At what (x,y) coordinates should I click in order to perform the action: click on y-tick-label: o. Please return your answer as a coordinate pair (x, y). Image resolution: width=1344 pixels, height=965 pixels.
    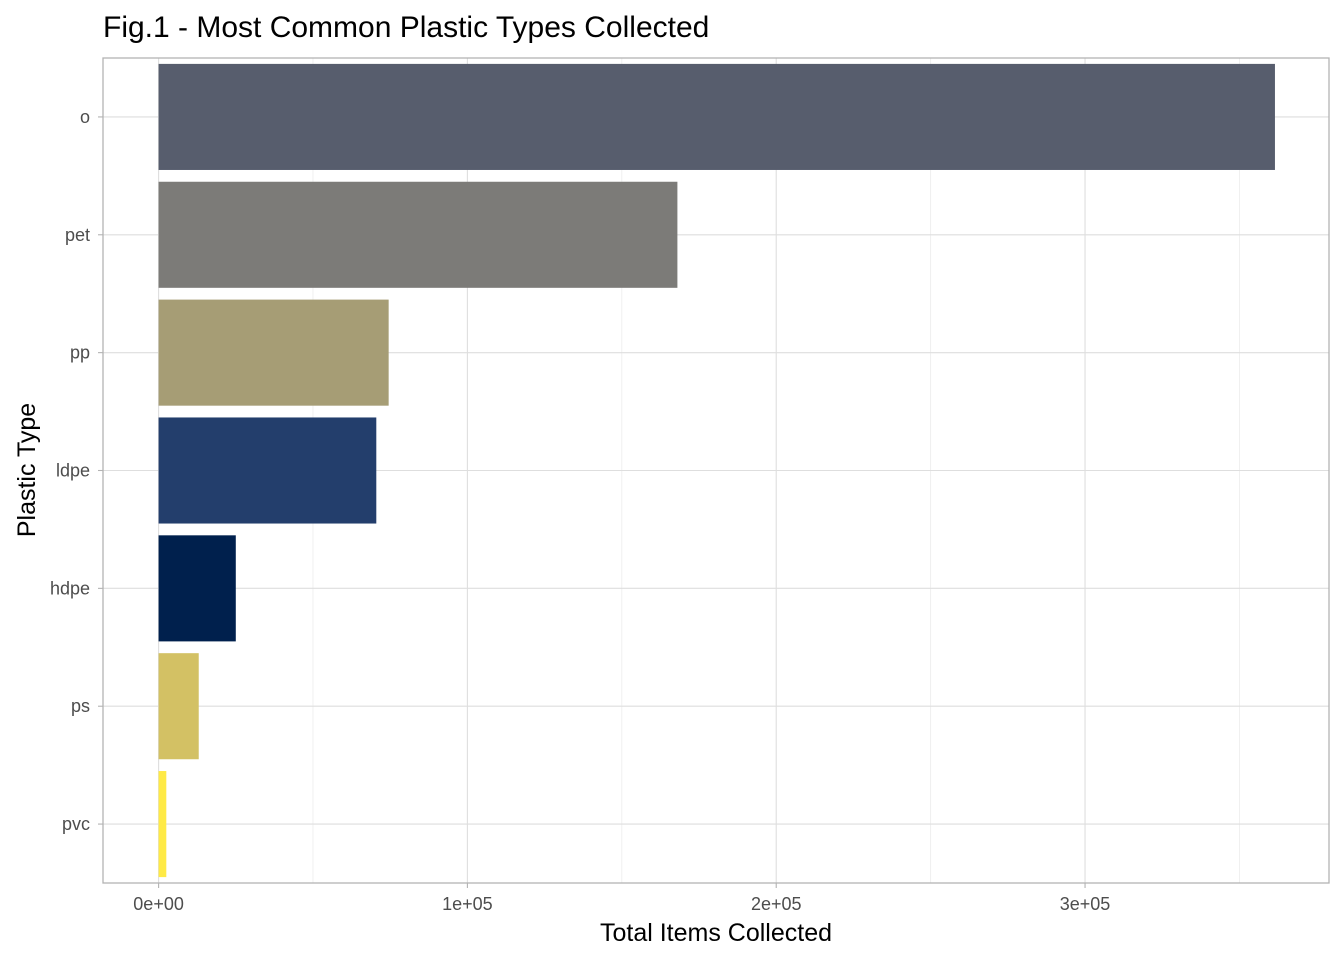
    Looking at the image, I should click on (85, 117).